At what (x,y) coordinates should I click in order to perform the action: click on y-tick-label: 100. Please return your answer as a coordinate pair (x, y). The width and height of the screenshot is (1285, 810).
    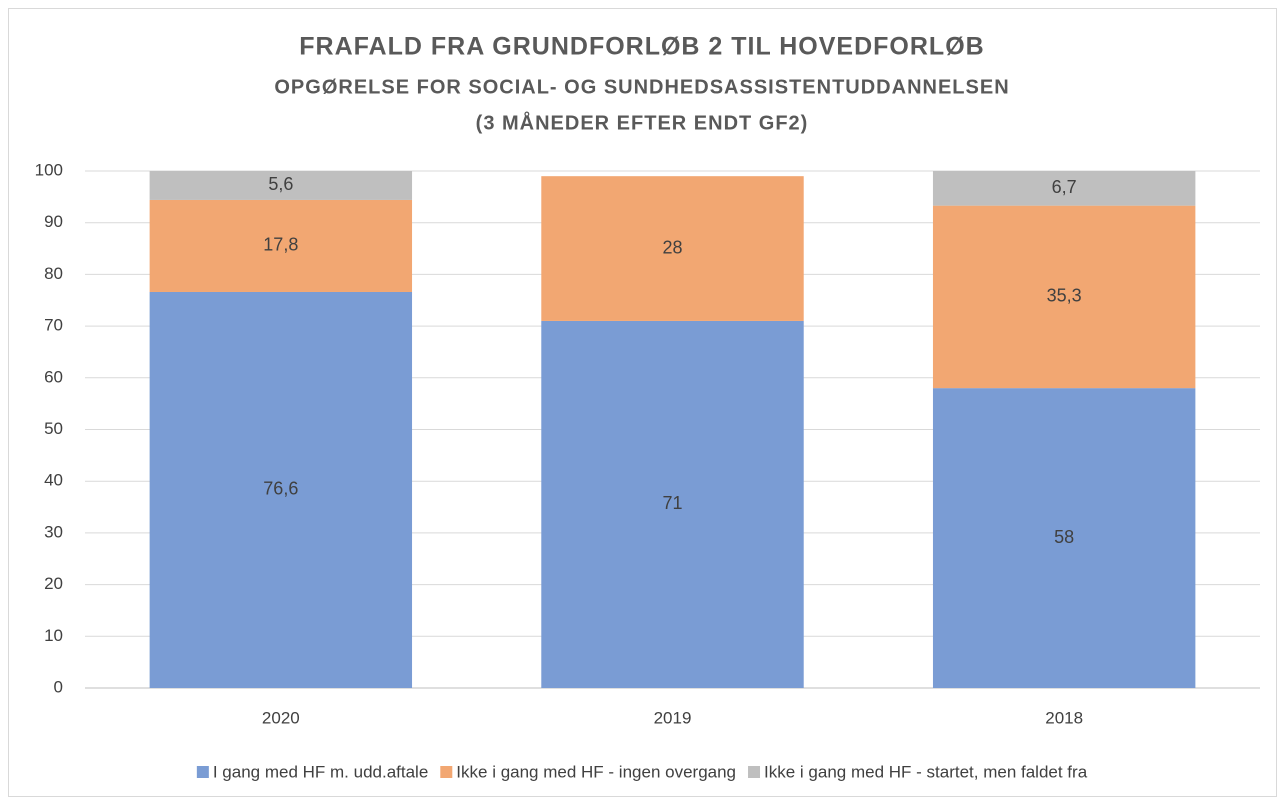
    Looking at the image, I should click on (49, 169).